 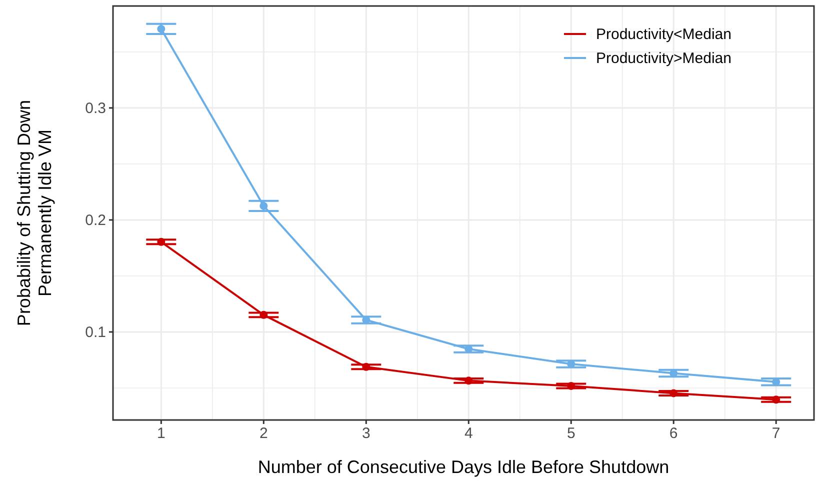 I want to click on x-tick-label: 7, so click(x=776, y=433).